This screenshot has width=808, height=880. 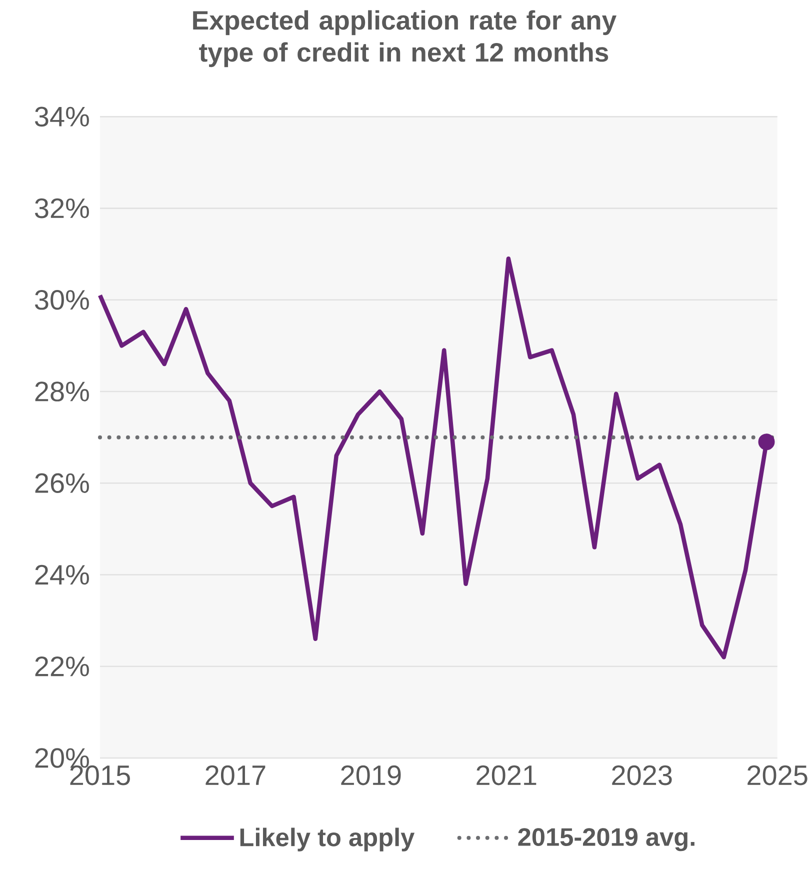 I want to click on y-tick-label: 32%, so click(x=61, y=208).